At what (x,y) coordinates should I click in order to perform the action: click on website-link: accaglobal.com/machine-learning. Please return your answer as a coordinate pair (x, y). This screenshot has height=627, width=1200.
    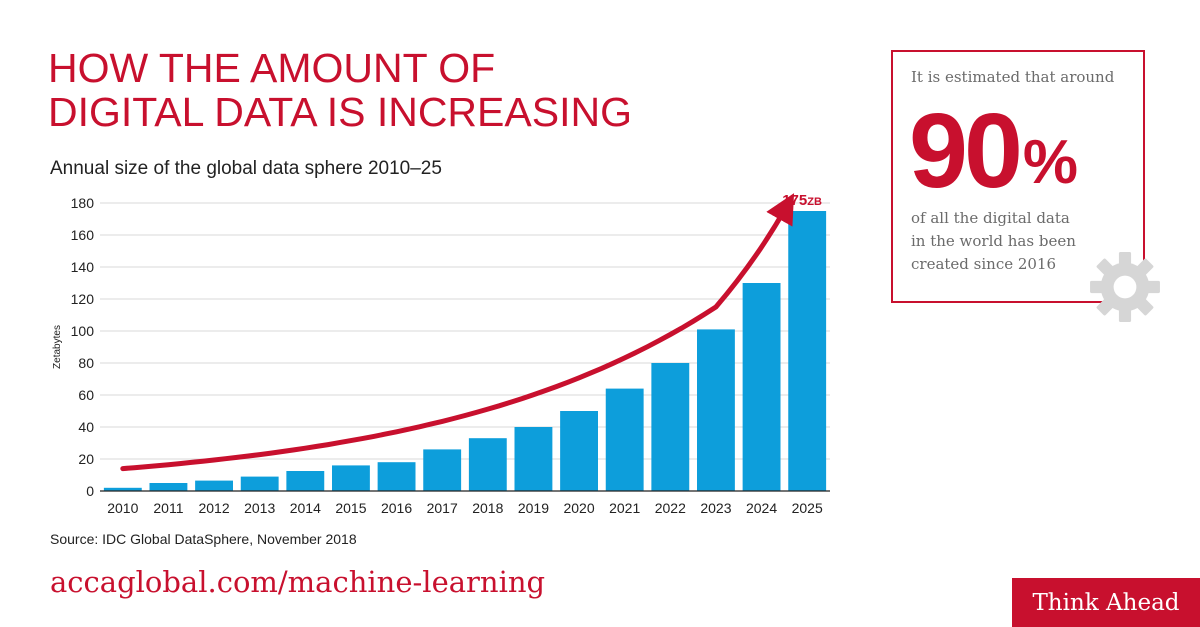
    Looking at the image, I should click on (298, 582).